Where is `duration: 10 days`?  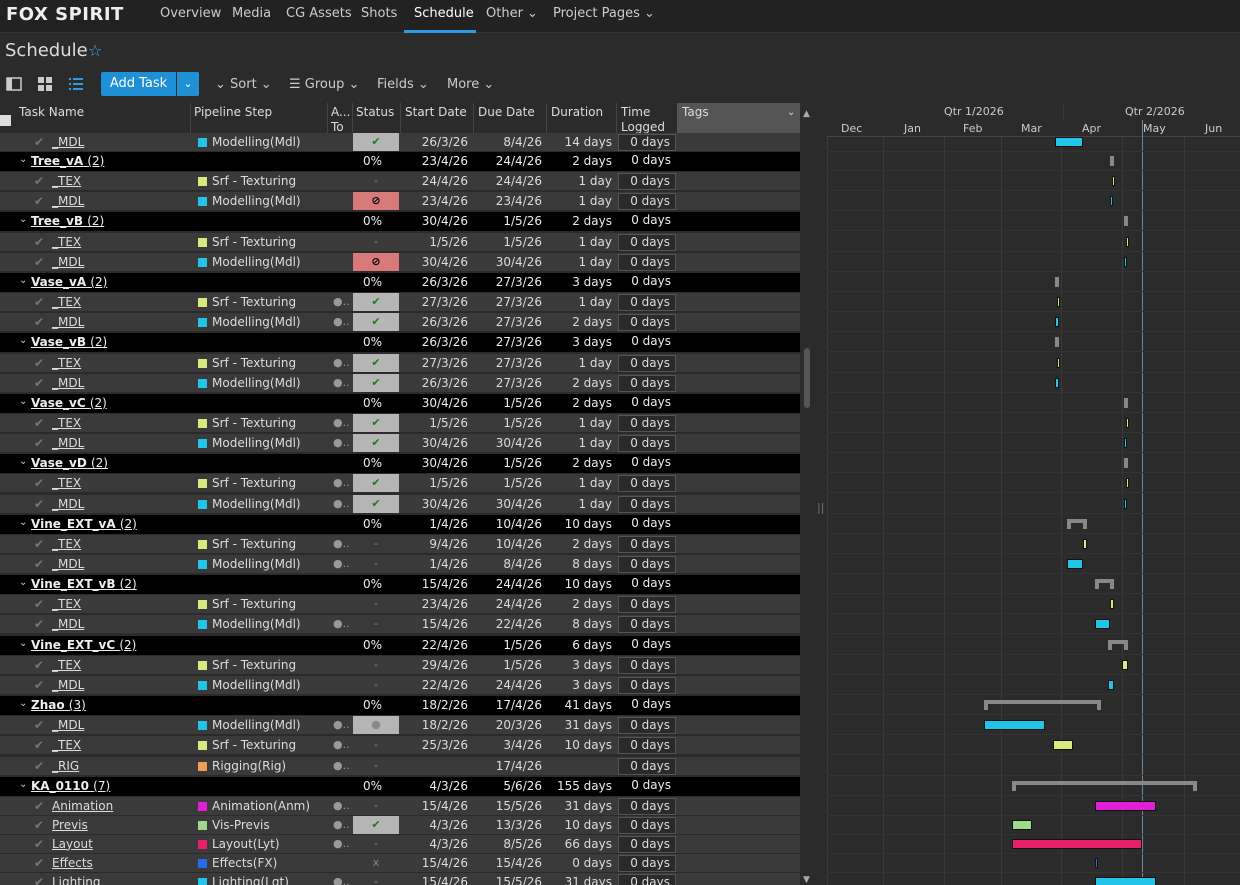 duration: 10 days is located at coordinates (588, 584).